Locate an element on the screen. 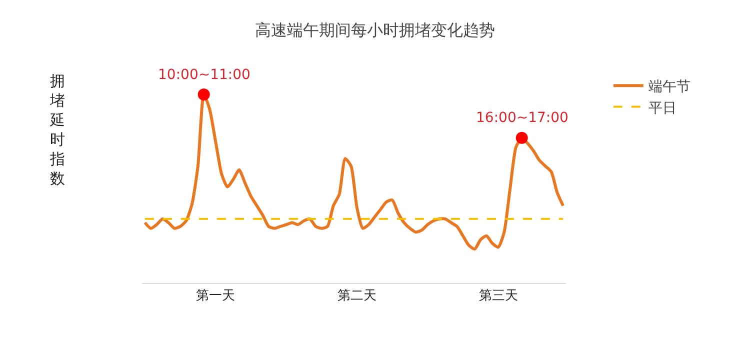 This screenshot has width=750, height=346. x-tick-label: 第二天 is located at coordinates (356, 296).